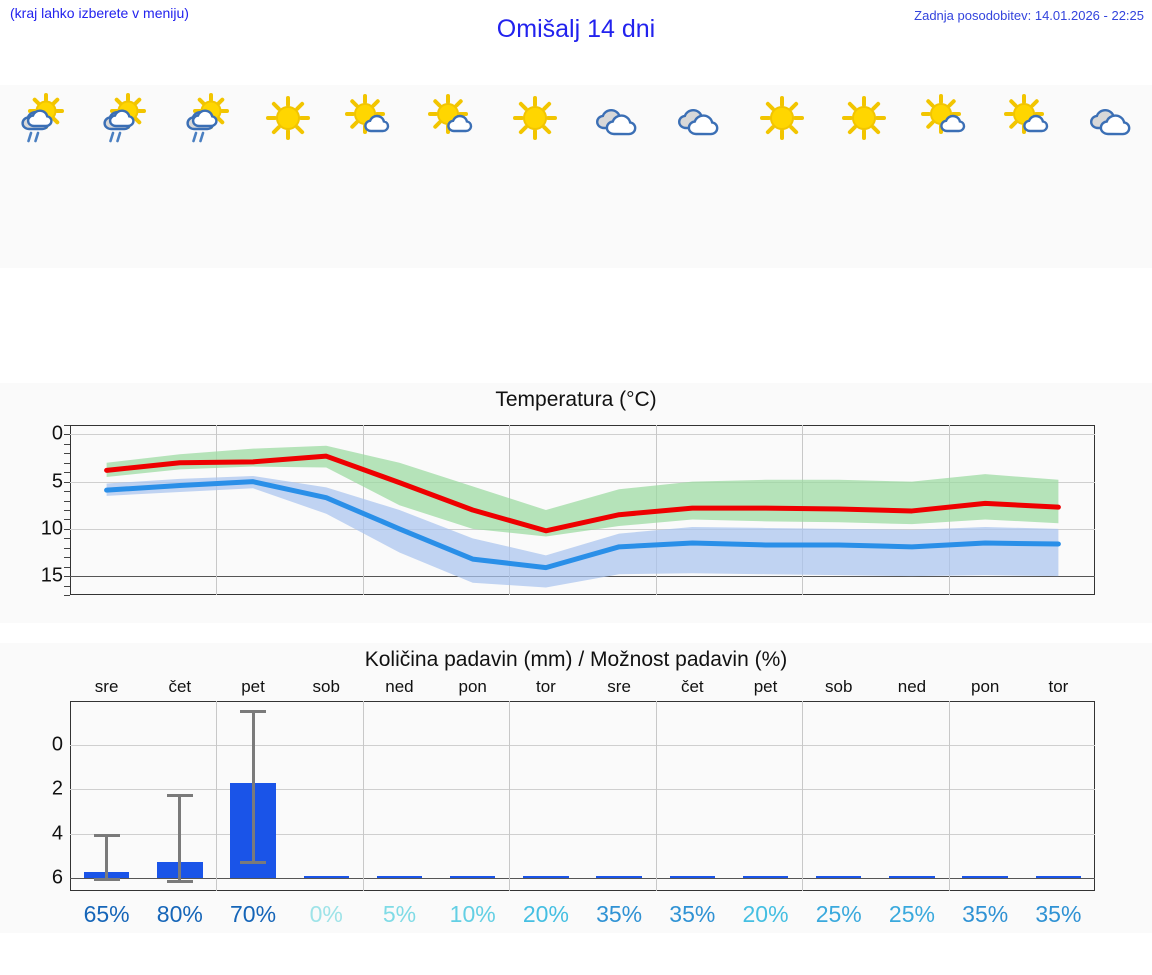 Image resolution: width=1152 pixels, height=975 pixels. I want to click on temperature-chart-title: Temperatura (°C), so click(576, 399).